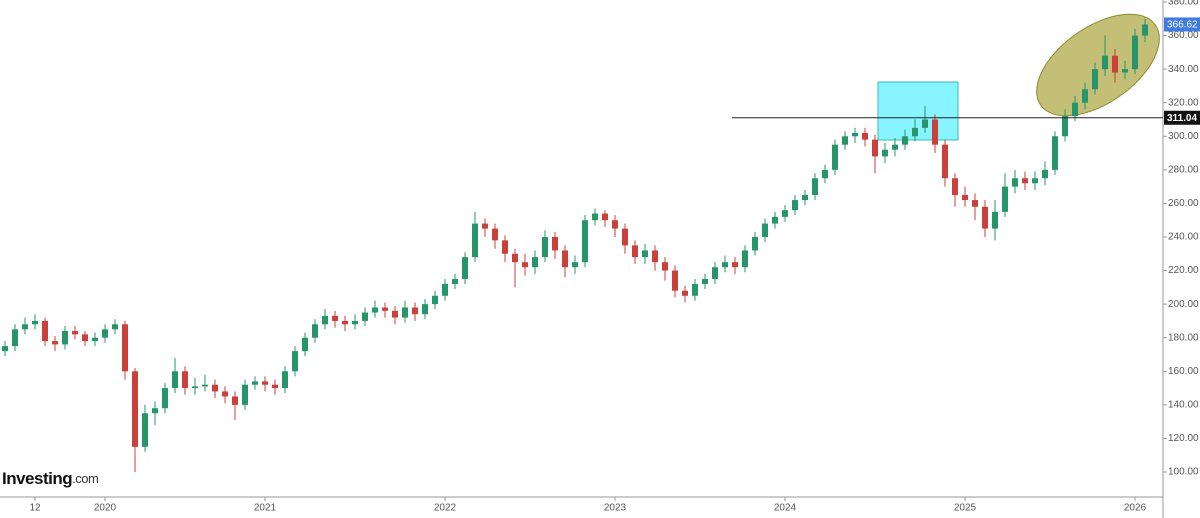 This screenshot has width=1200, height=518. Describe the element at coordinates (1183, 4) in the screenshot. I see `y-tick-label: 380.00` at that location.